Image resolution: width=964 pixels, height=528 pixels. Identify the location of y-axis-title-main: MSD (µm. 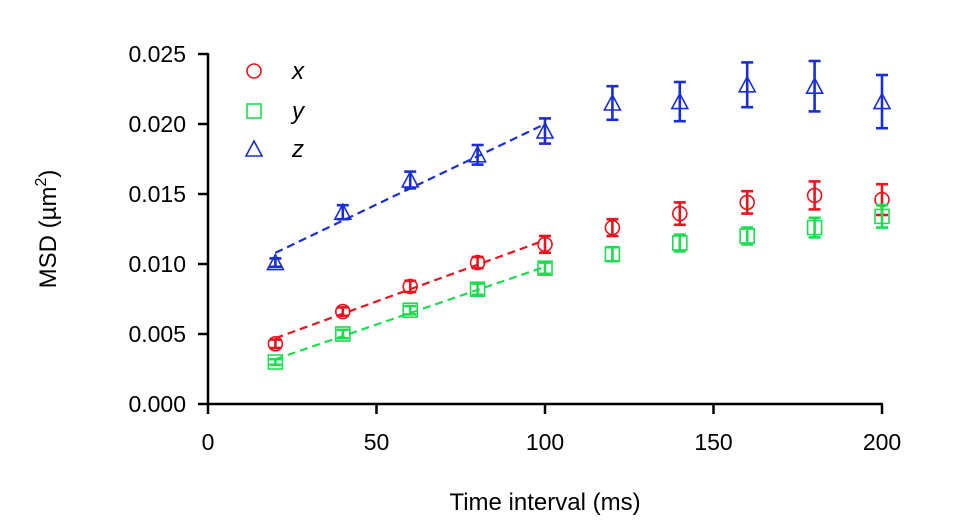
(48, 238).